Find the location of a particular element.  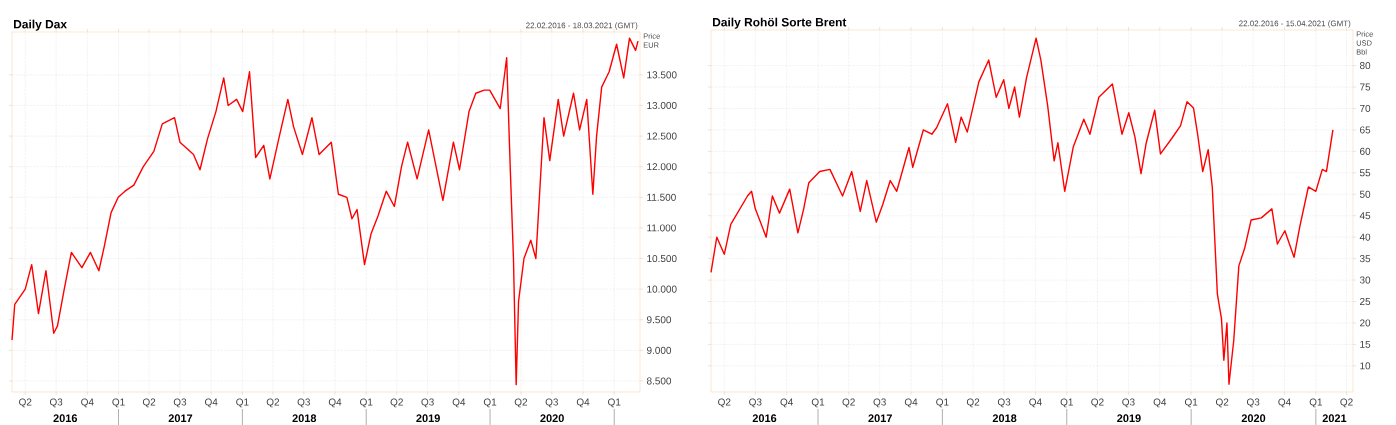

chart-title: Daily Dax is located at coordinates (40, 25).